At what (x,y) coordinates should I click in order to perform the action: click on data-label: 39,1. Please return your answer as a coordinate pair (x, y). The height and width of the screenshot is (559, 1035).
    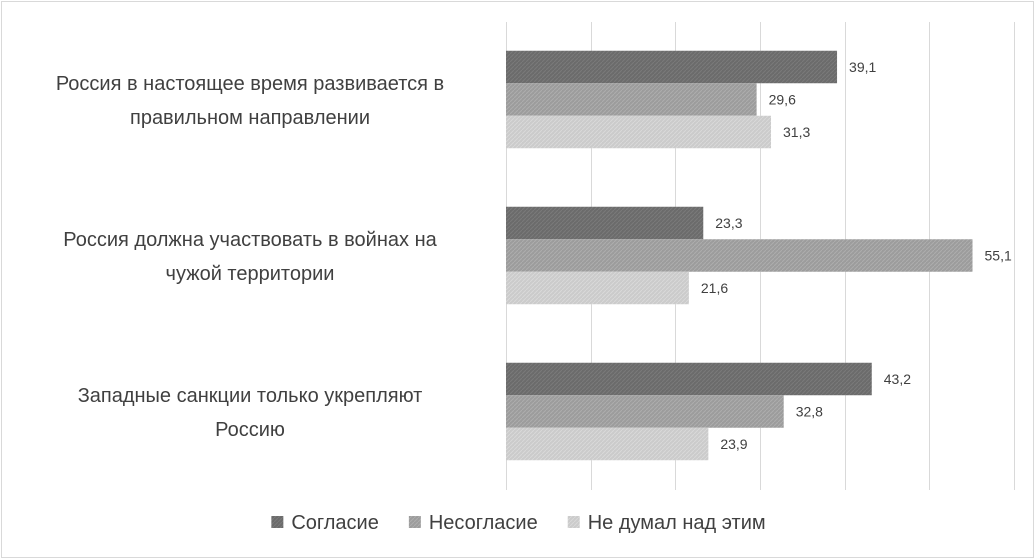
    Looking at the image, I should click on (862, 67).